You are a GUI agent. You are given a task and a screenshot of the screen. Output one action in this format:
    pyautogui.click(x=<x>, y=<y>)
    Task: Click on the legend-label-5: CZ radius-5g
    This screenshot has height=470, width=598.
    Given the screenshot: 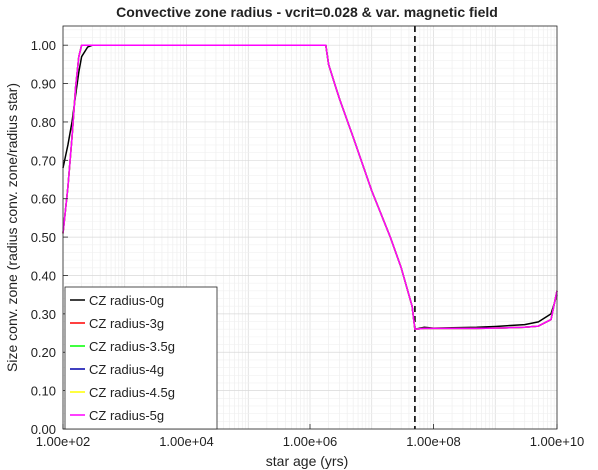 What is the action you would take?
    pyautogui.click(x=126, y=415)
    